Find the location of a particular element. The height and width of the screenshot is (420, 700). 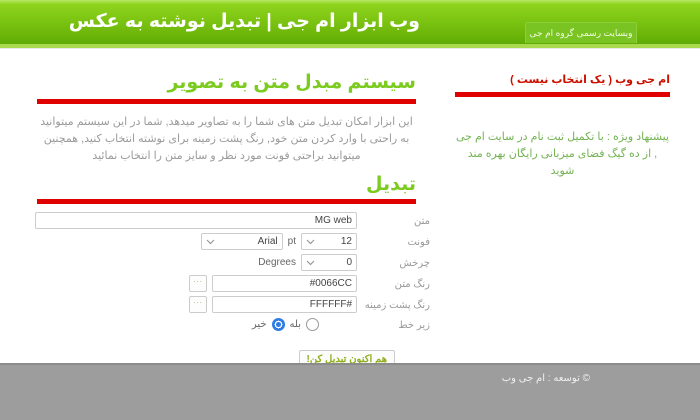

underline-yes-label: بله is located at coordinates (295, 324).